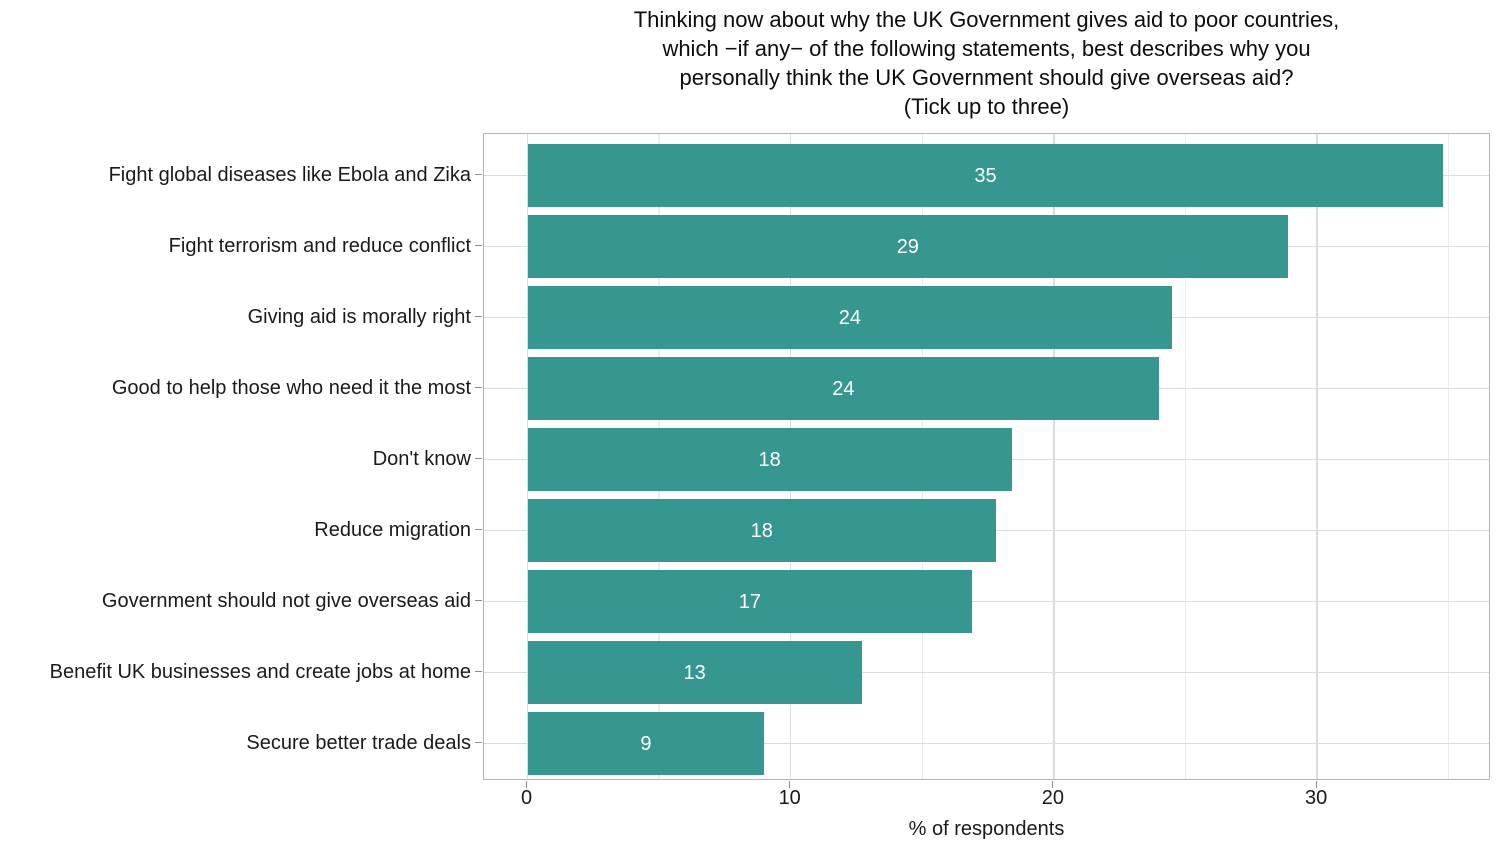  What do you see at coordinates (286, 600) in the screenshot?
I see `category-label: Government should not give overseas aid` at bounding box center [286, 600].